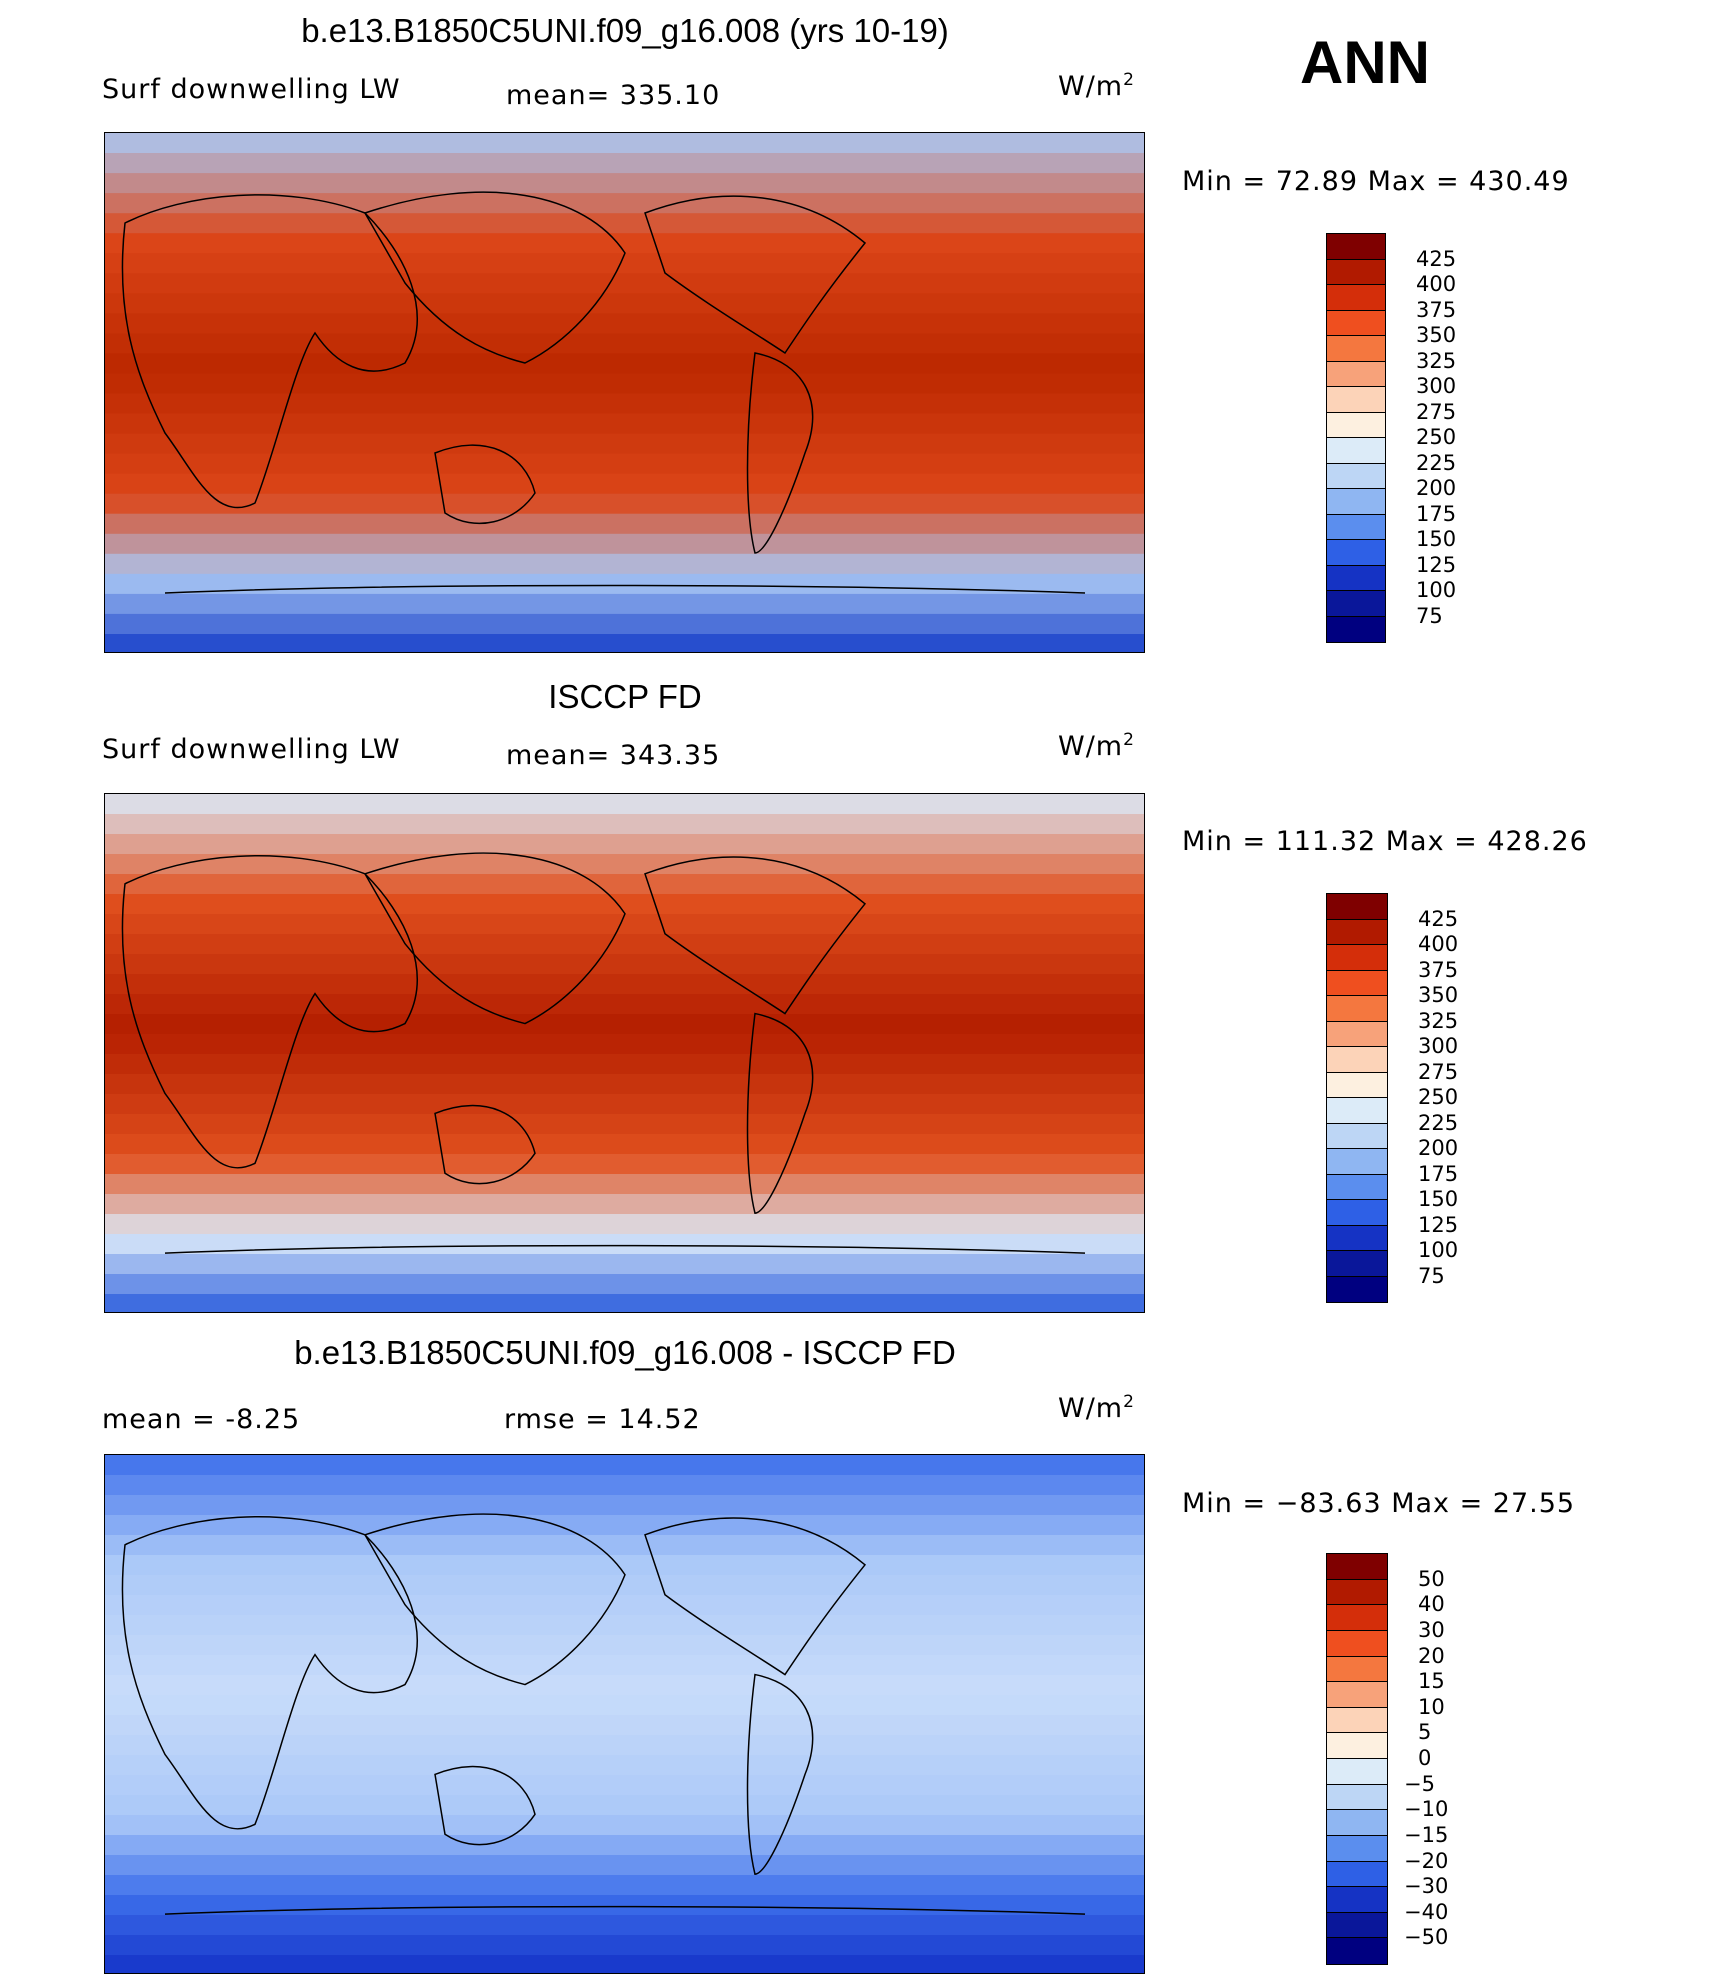 The image size is (1710, 1979). What do you see at coordinates (1096, 86) in the screenshot?
I see `panel1-units-label: W/m2` at bounding box center [1096, 86].